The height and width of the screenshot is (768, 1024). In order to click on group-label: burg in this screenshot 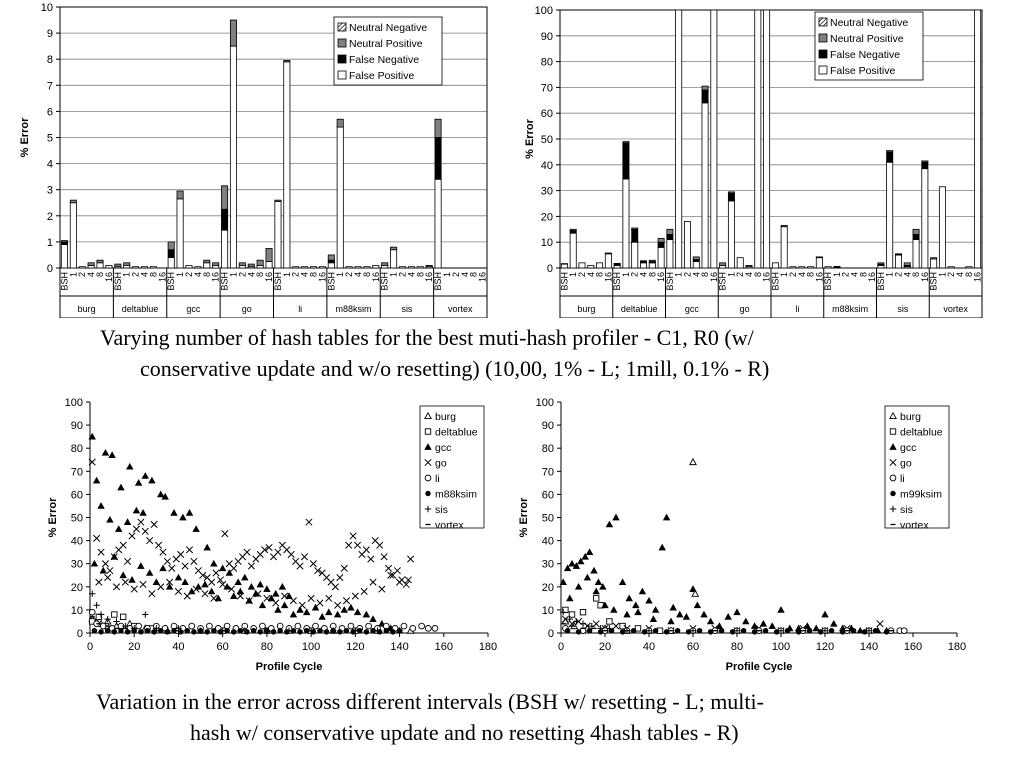, I will do `click(586, 309)`.